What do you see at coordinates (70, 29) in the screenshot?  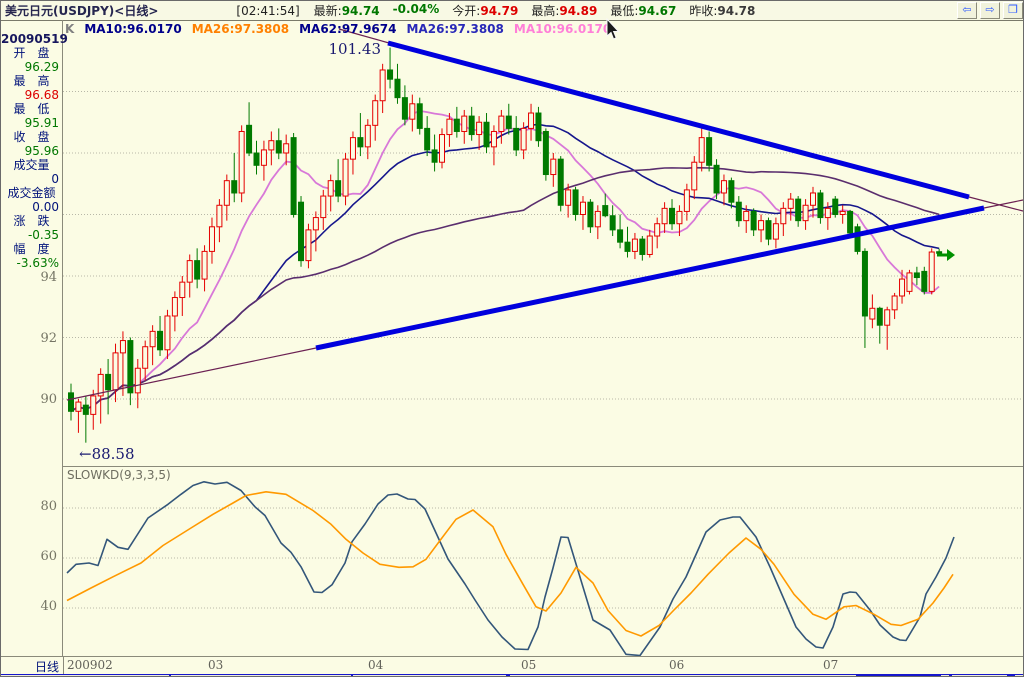 I see `legend-item: K` at bounding box center [70, 29].